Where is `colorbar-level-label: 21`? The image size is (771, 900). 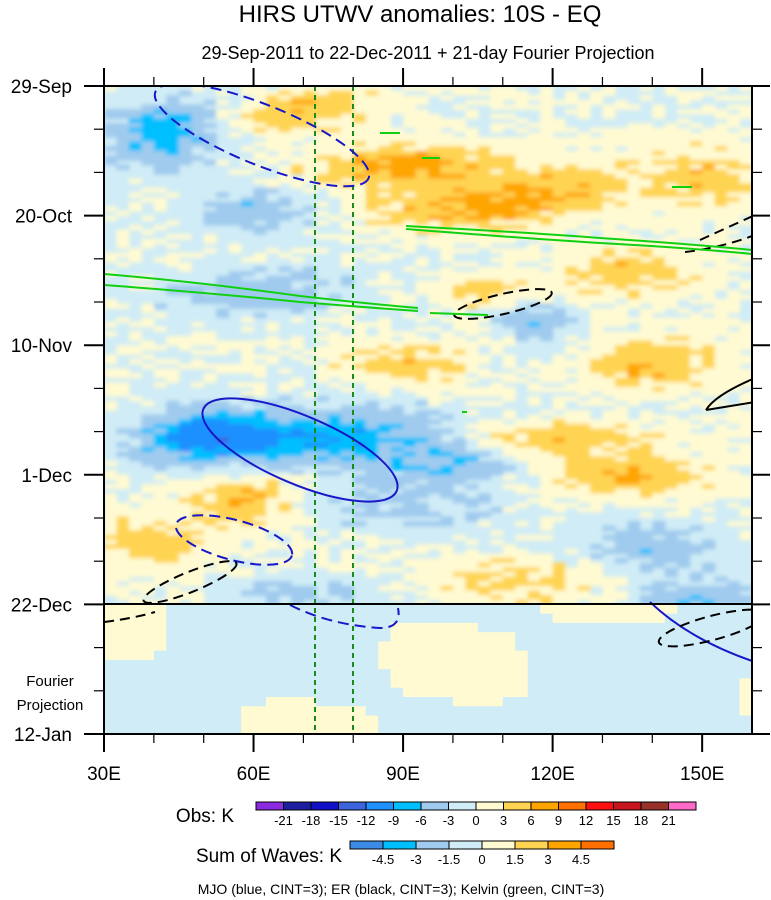
colorbar-level-label: 21 is located at coordinates (668, 820).